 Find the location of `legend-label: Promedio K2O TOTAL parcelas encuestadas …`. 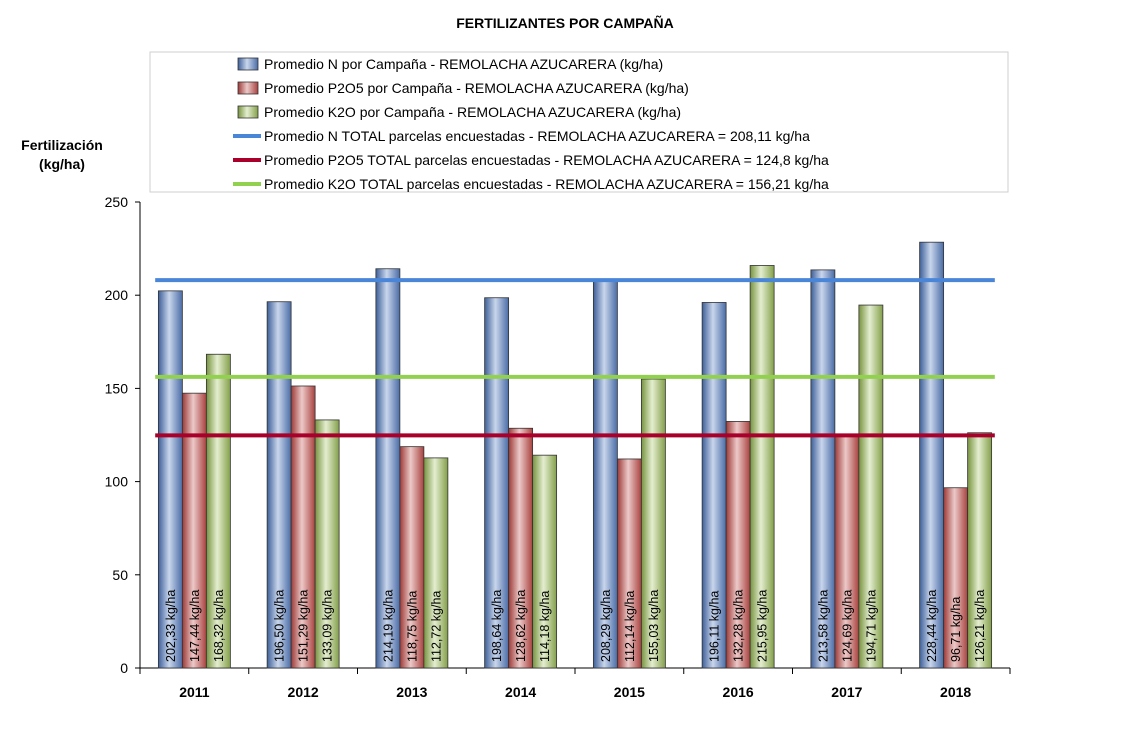

legend-label: Promedio K2O TOTAL parcelas encuestadas … is located at coordinates (546, 184).